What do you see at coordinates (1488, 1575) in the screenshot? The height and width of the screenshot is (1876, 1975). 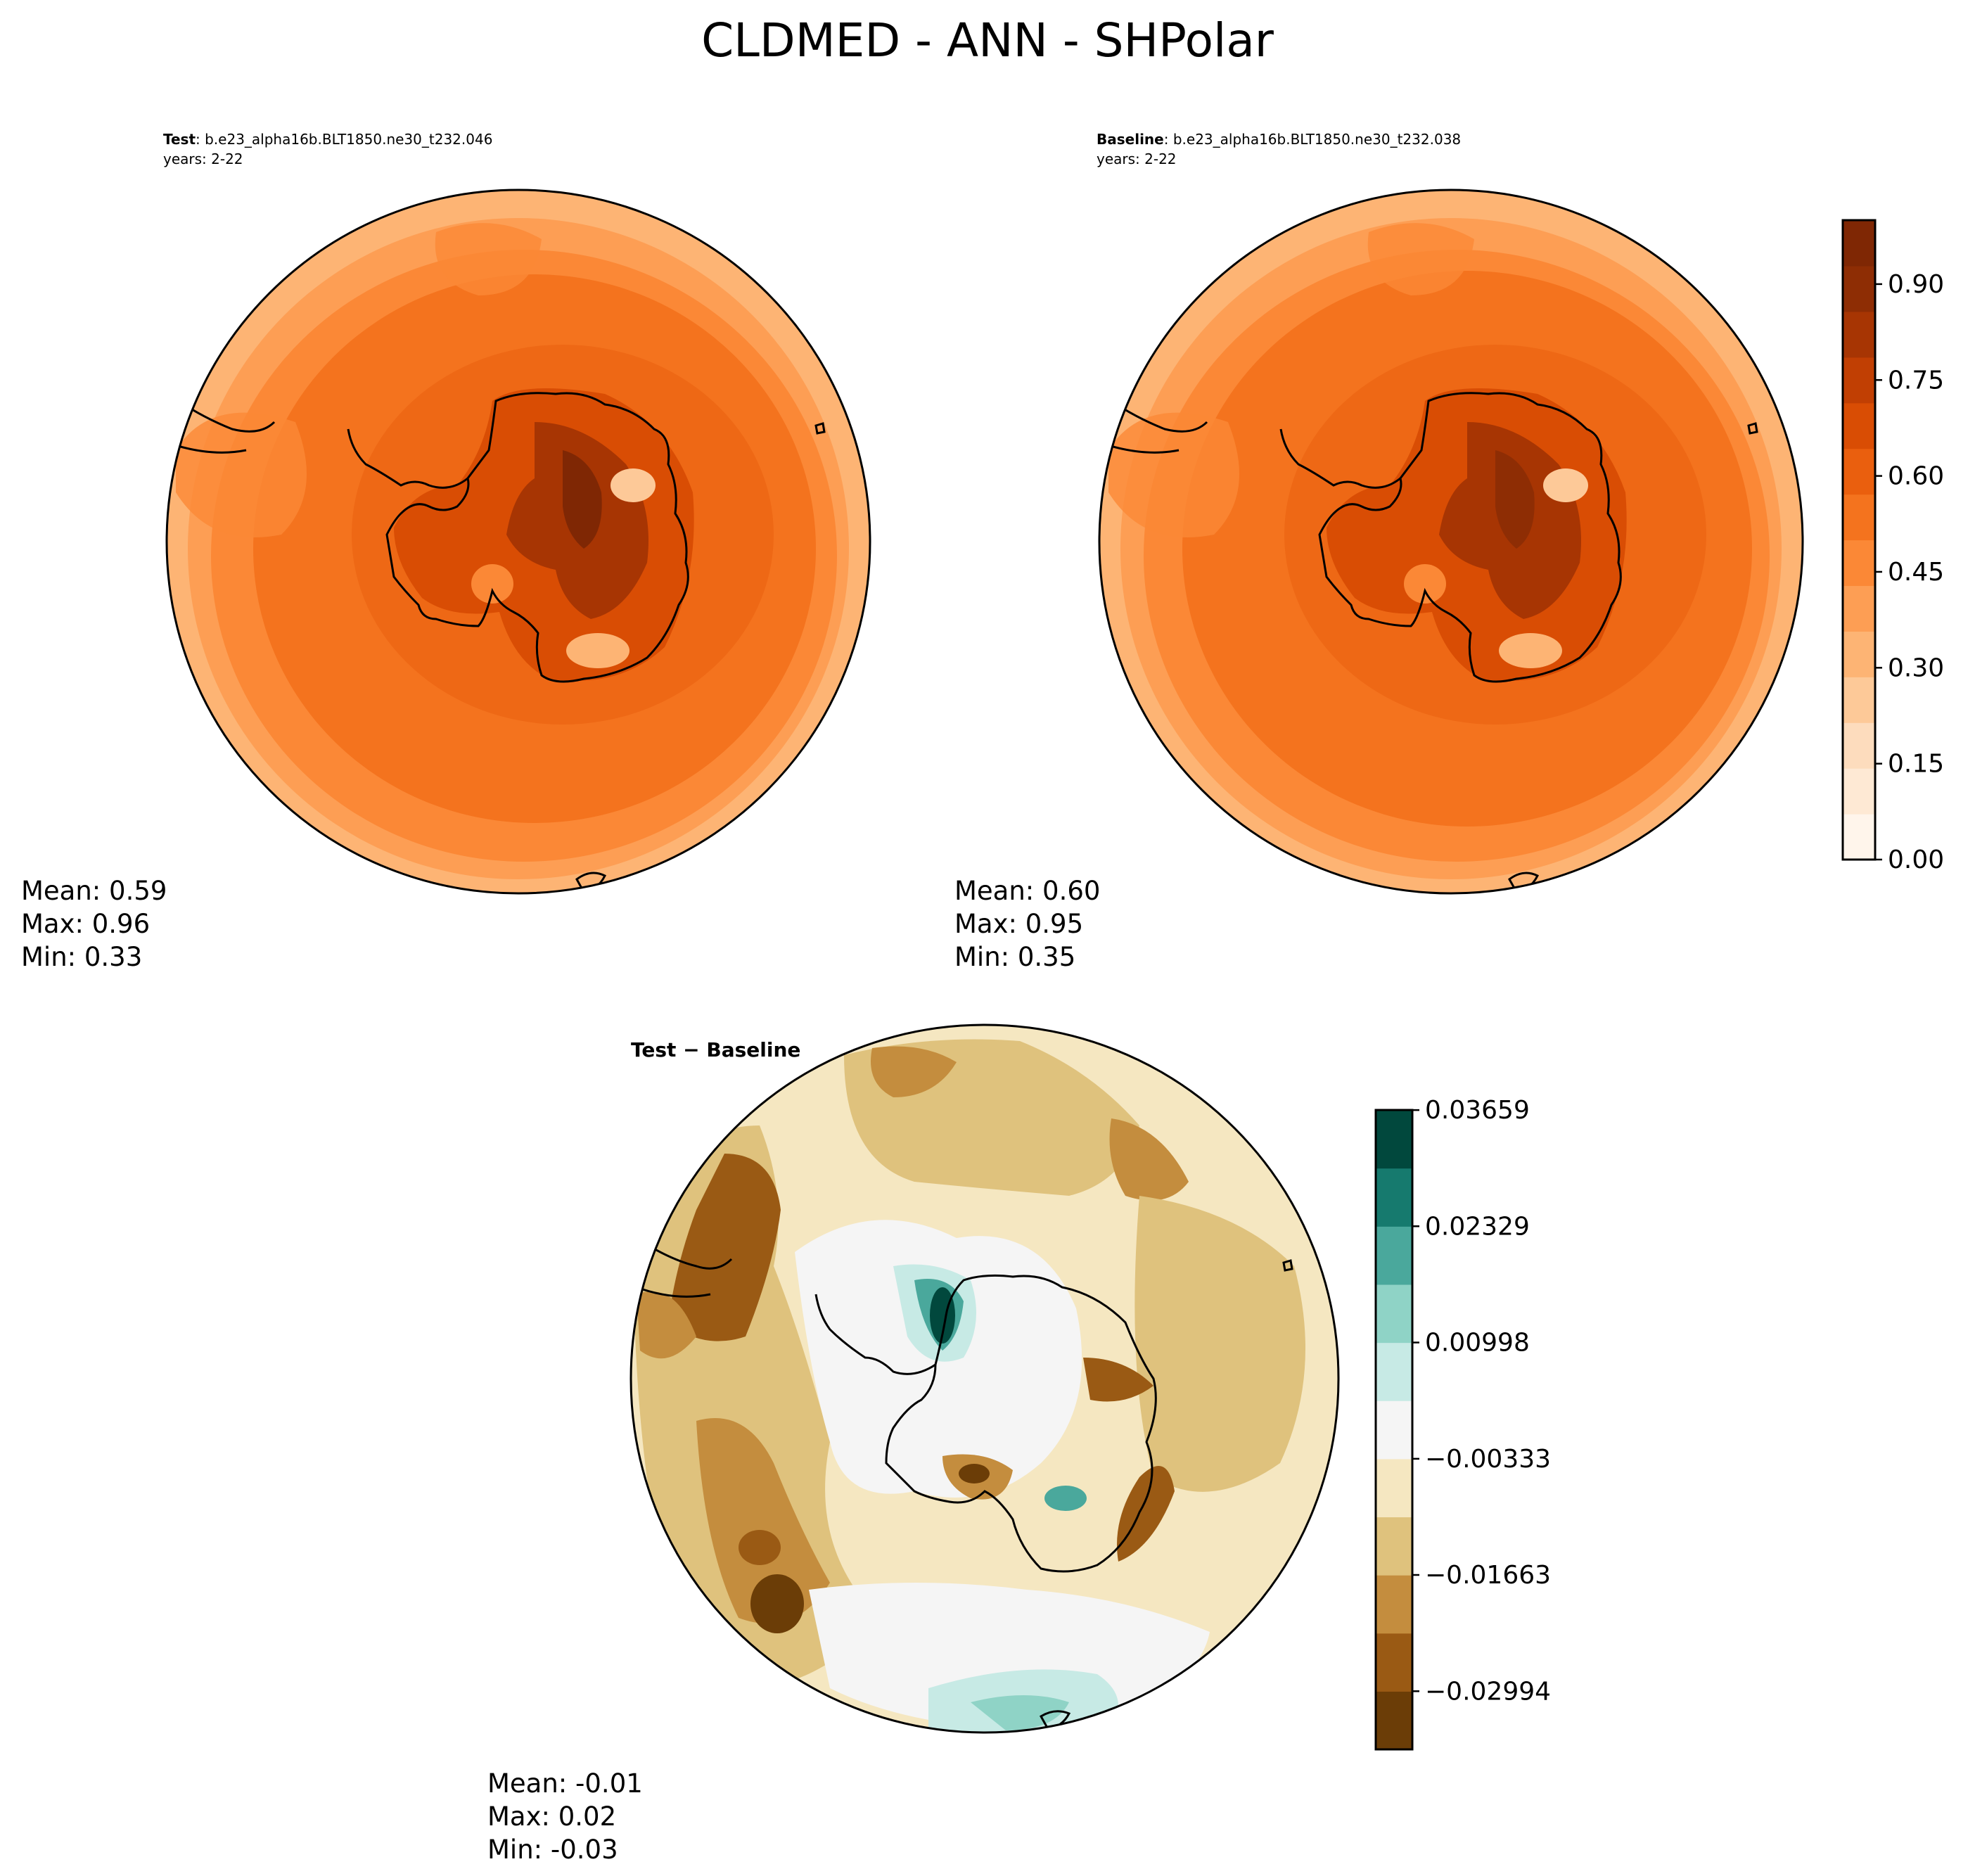 I see `colorbar-diff-tick-label: −0.01663` at bounding box center [1488, 1575].